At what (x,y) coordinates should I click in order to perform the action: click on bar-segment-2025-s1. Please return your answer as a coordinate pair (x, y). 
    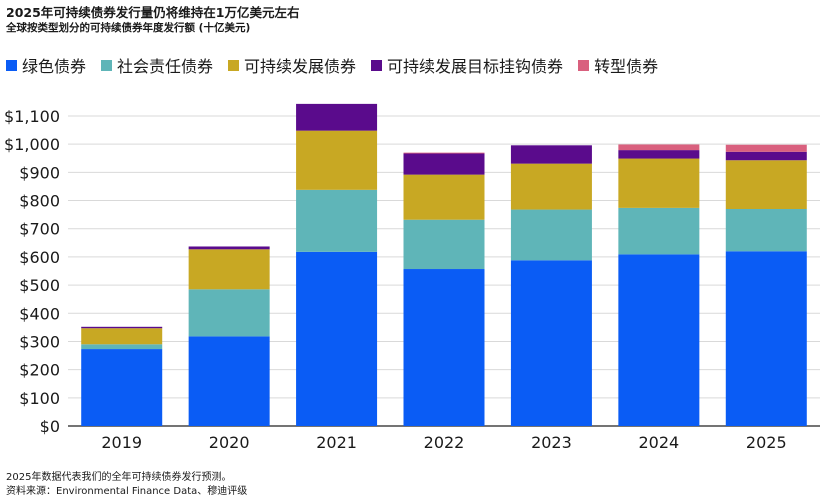
    Looking at the image, I should click on (766, 338).